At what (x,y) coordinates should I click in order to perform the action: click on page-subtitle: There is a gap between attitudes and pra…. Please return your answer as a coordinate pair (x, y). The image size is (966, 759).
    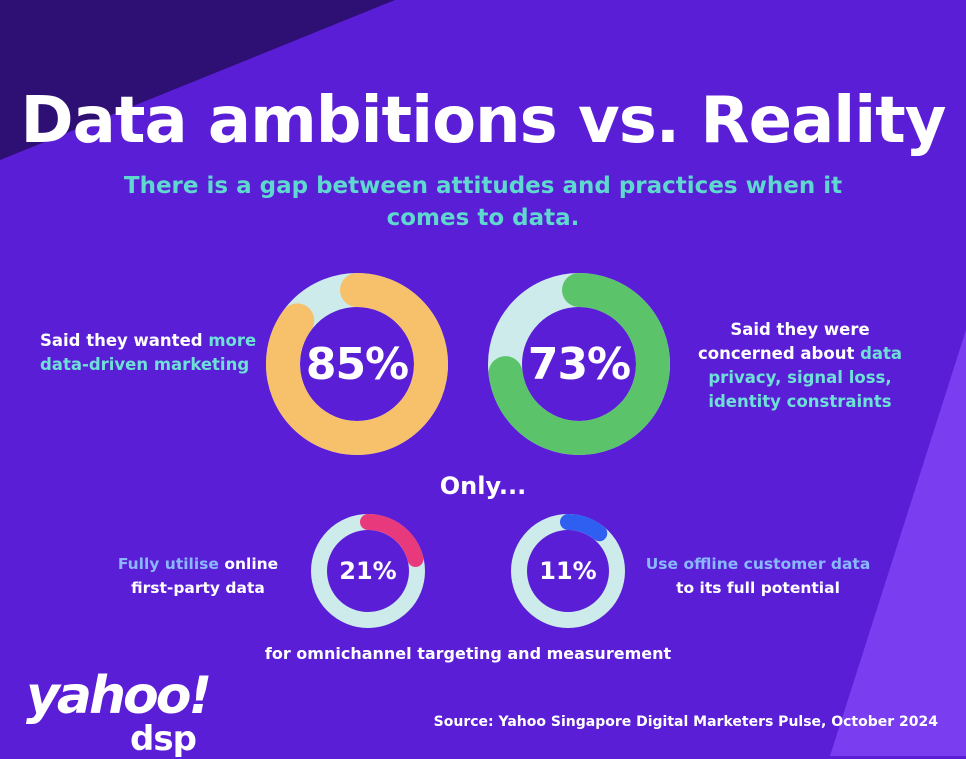
    Looking at the image, I should click on (483, 202).